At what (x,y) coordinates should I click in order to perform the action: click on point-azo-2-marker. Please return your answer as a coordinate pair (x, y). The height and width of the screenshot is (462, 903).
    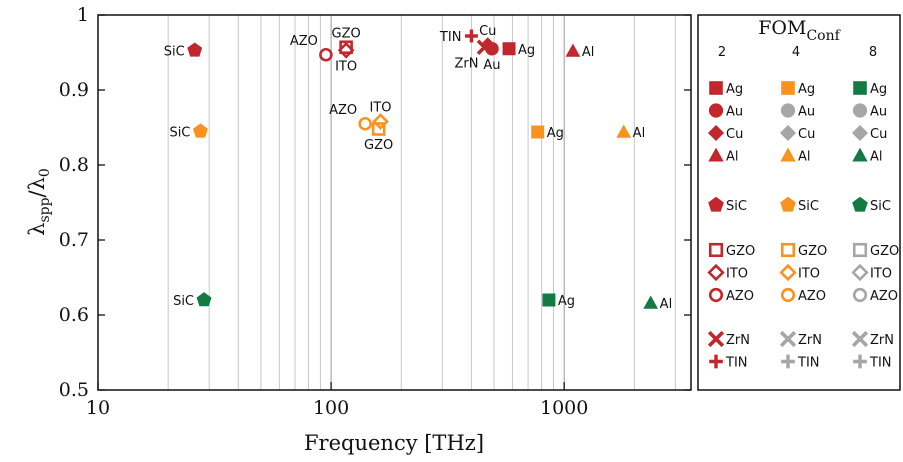
    Looking at the image, I should click on (326, 54).